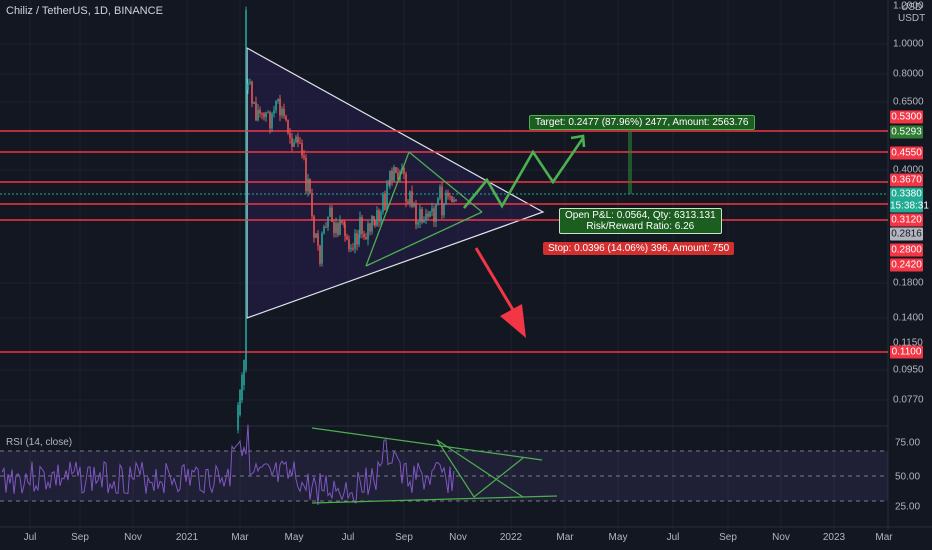 The image size is (932, 550). Describe the element at coordinates (908, 370) in the screenshot. I see `price-tick: 0.0950` at that location.